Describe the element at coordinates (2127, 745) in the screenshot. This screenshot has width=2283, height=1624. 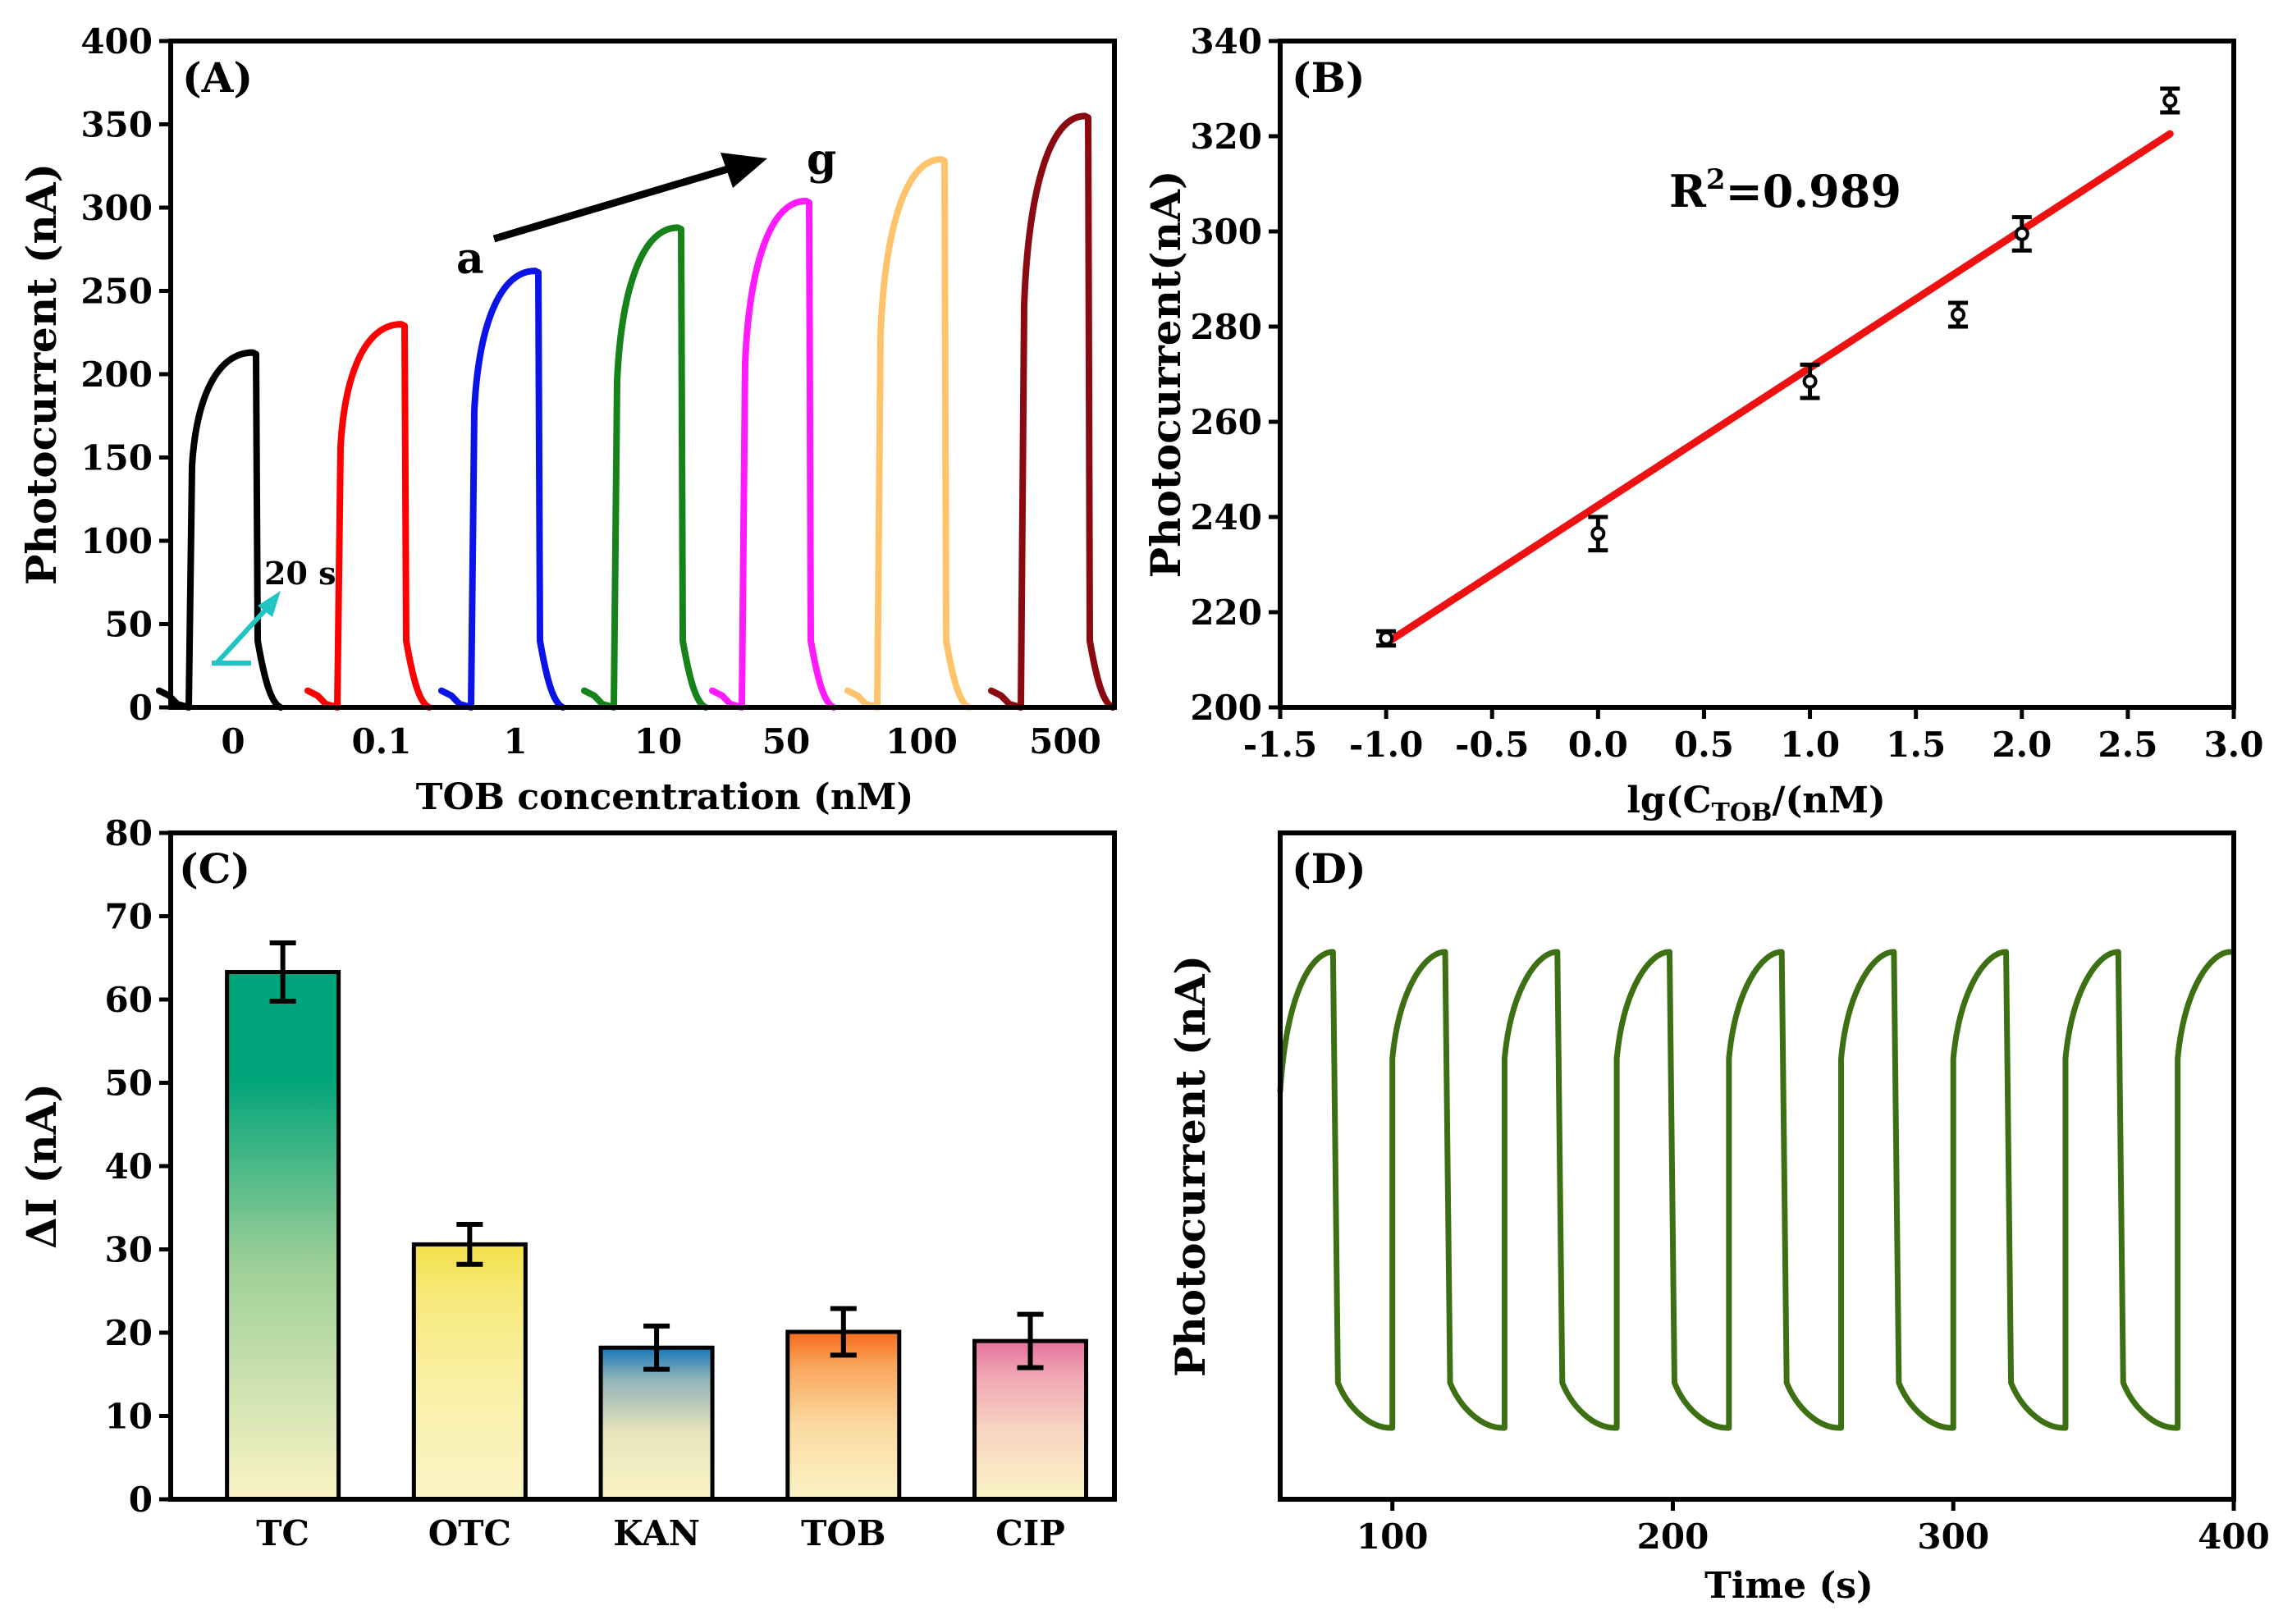
I see `x-tick-label: 2.5` at that location.